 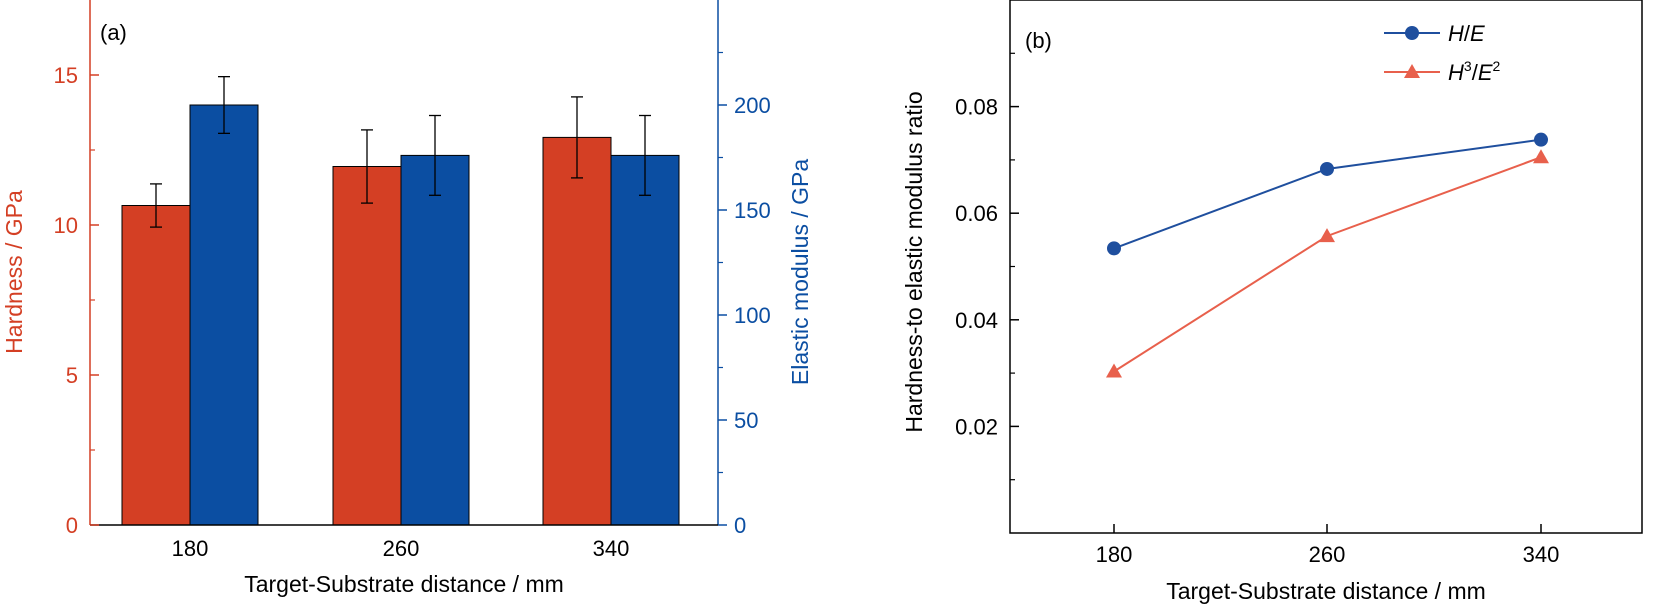 I want to click on b-y-tick-label: 0.06, so click(x=976, y=213).